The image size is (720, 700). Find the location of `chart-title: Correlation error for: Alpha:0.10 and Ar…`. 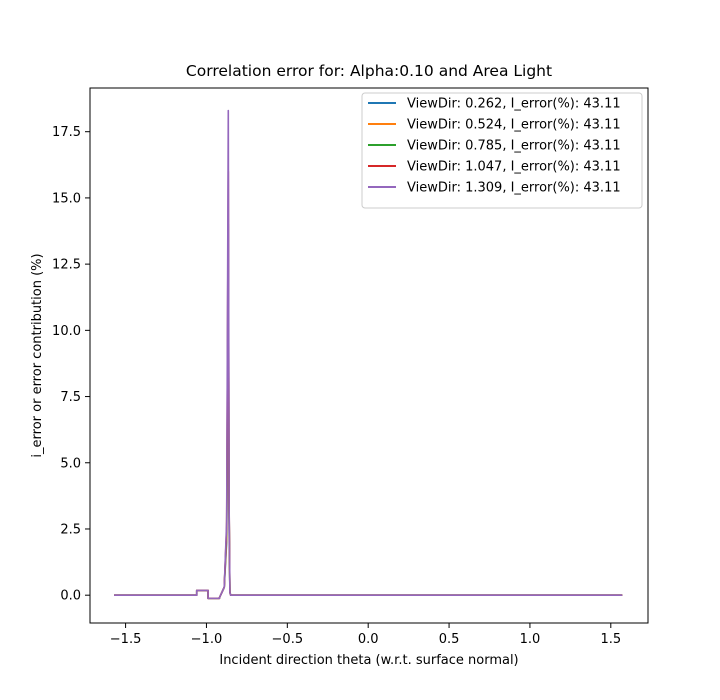

chart-title: Correlation error for: Alpha:0.10 and Ar… is located at coordinates (369, 71).